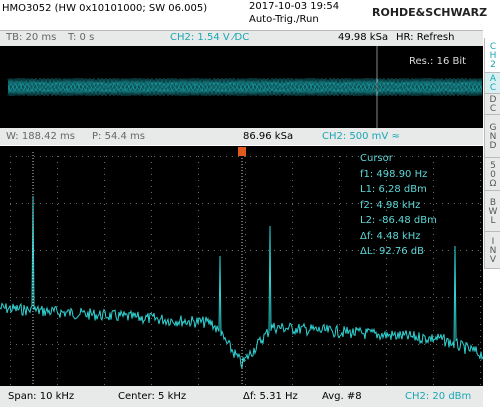 Image resolution: width=500 pixels, height=407 pixels. What do you see at coordinates (492, 104) in the screenshot?
I see `side-button: DC` at bounding box center [492, 104].